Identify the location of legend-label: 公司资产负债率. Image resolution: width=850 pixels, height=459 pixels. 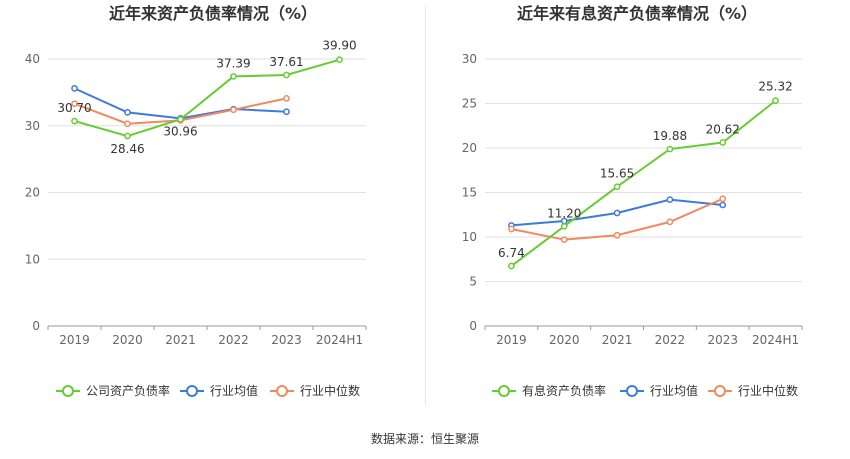
(128, 390).